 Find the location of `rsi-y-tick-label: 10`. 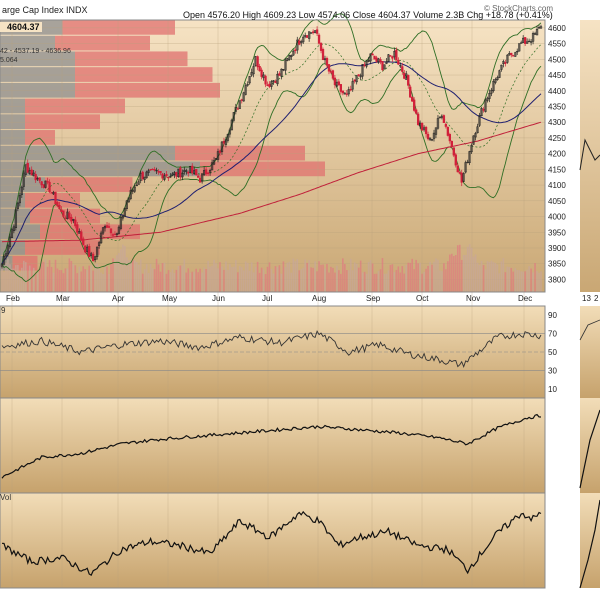

rsi-y-tick-label: 10 is located at coordinates (552, 389).